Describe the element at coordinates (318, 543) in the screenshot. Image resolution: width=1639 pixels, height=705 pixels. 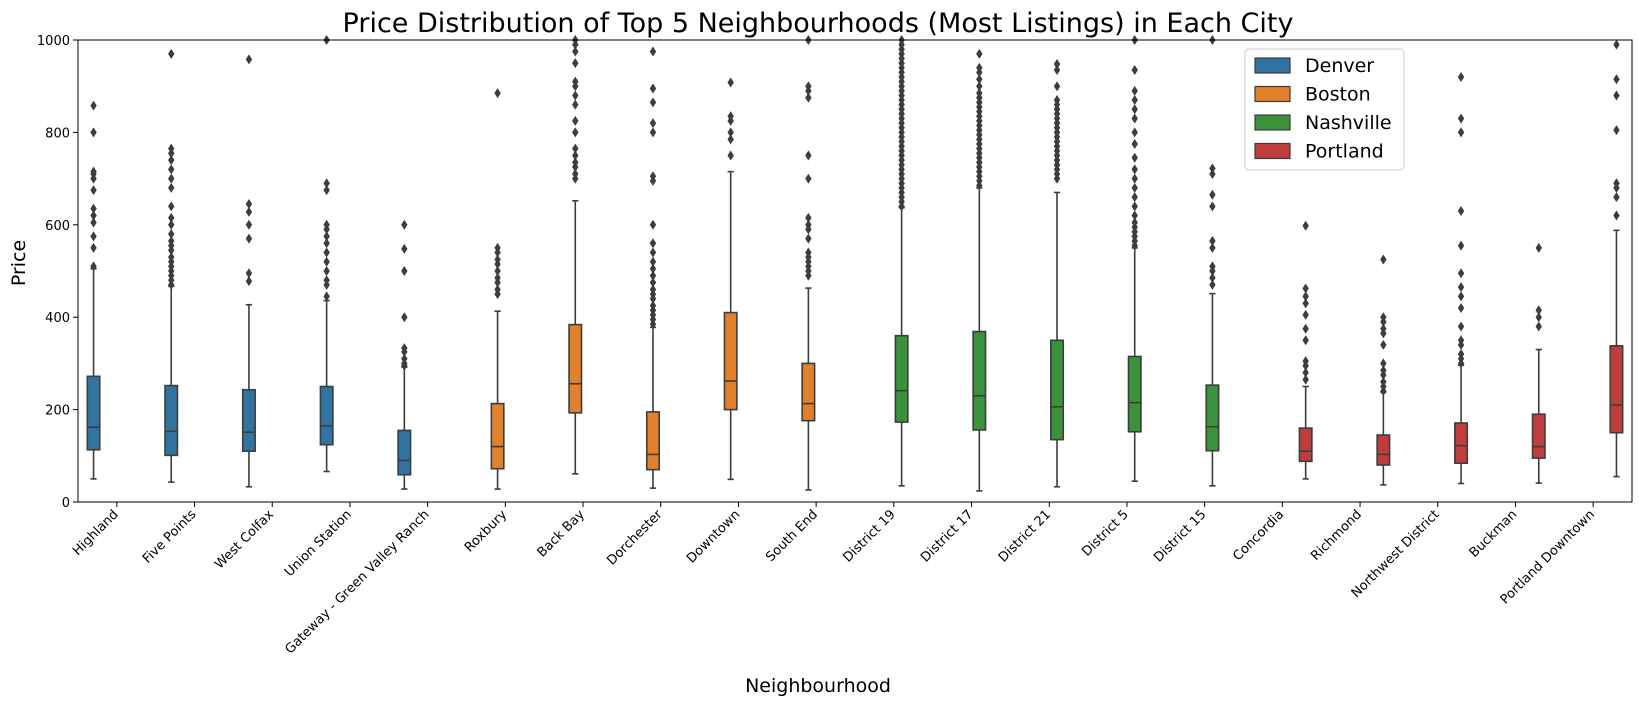
I see `x-tick-label: Union Station` at that location.